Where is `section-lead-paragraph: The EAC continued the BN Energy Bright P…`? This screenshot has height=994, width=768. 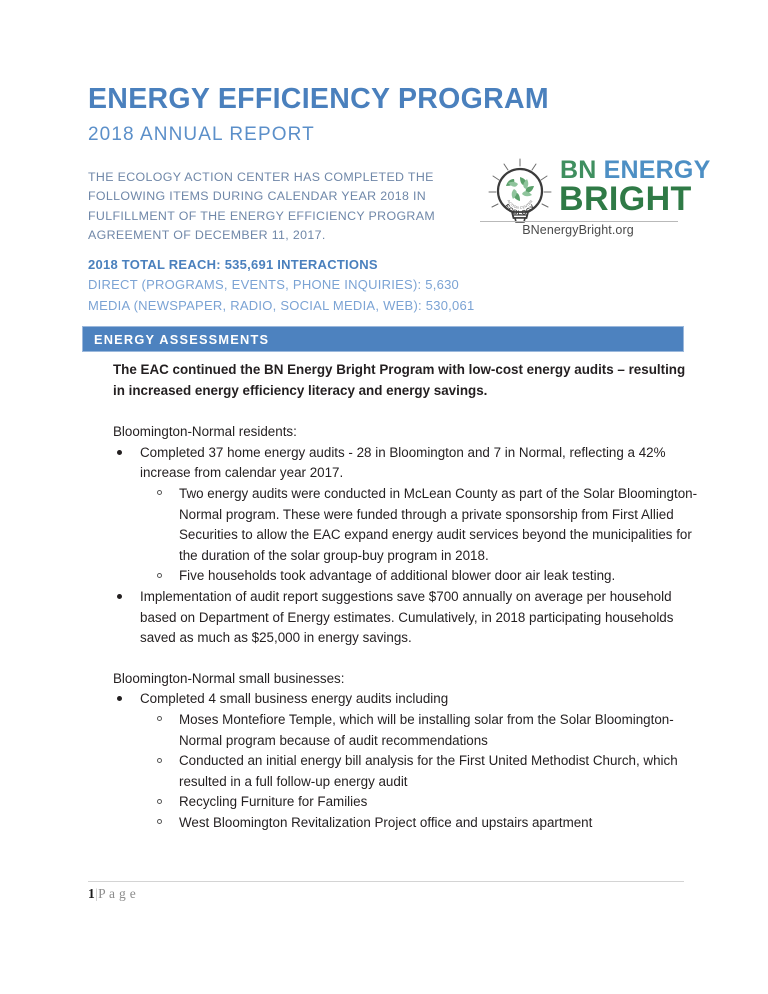
section-lead-paragraph: The EAC continued the BN Energy Bright P… is located at coordinates (399, 380).